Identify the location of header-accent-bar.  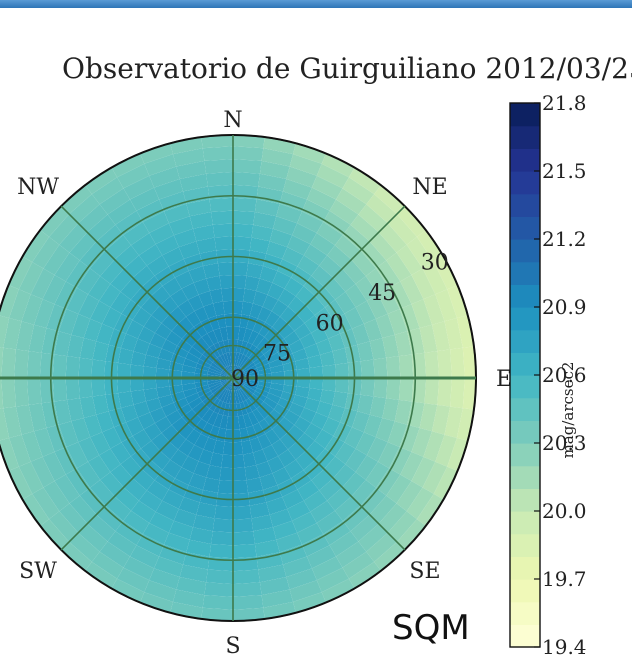
(316, 4).